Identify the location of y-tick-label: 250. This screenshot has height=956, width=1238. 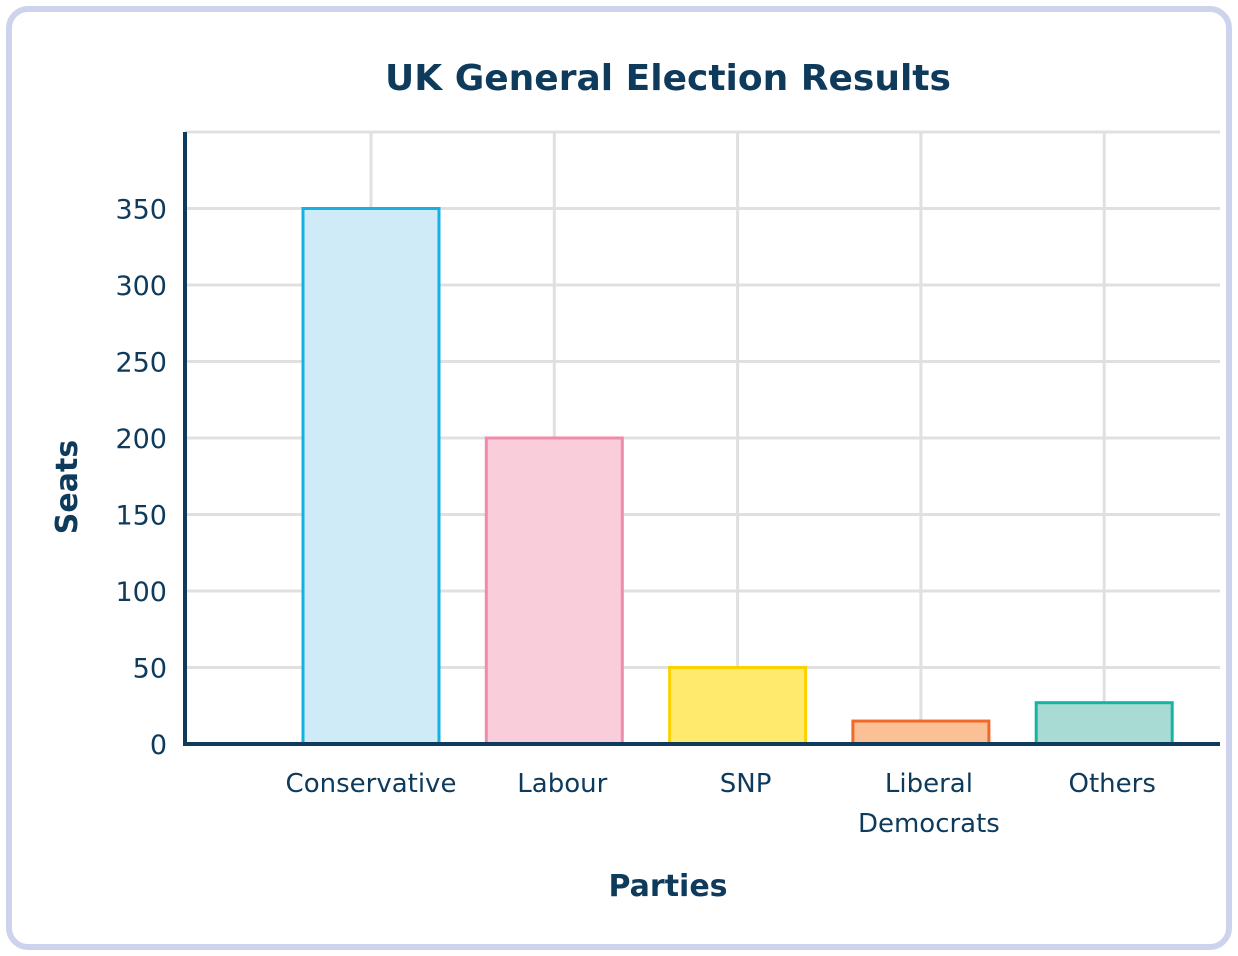
(141, 363).